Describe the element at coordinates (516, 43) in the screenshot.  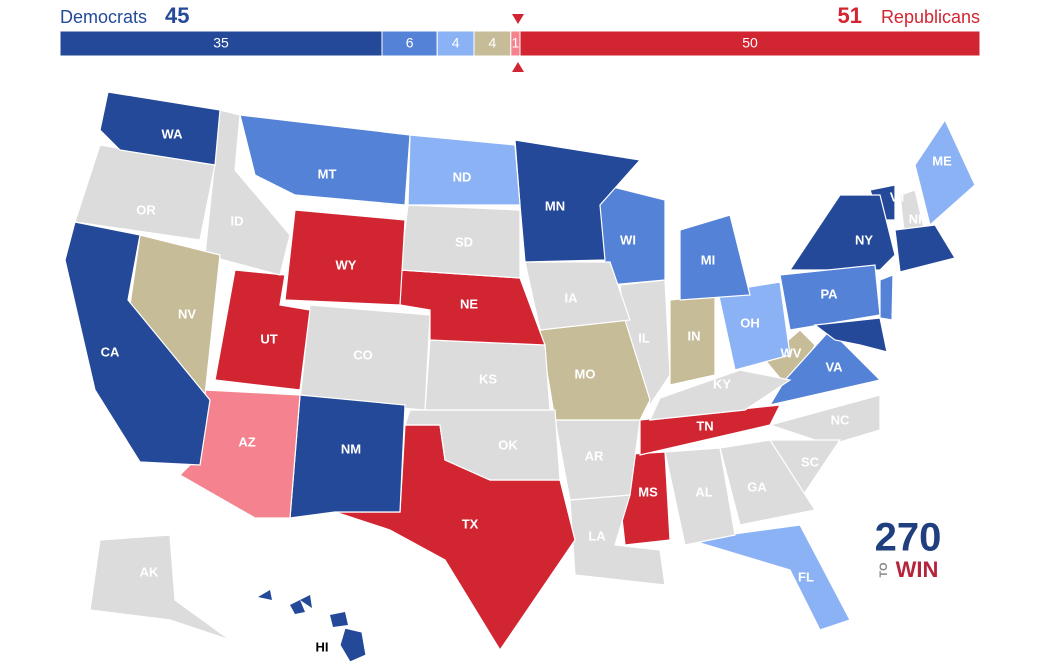
I see `segment-label: 1` at that location.